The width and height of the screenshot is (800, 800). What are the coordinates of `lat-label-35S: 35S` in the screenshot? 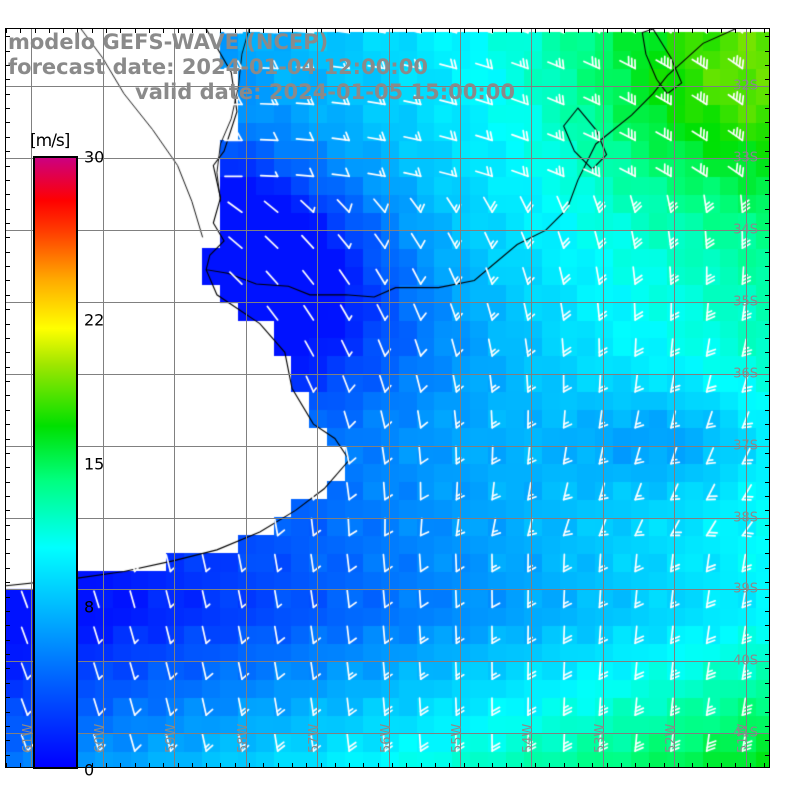 It's located at (745, 302).